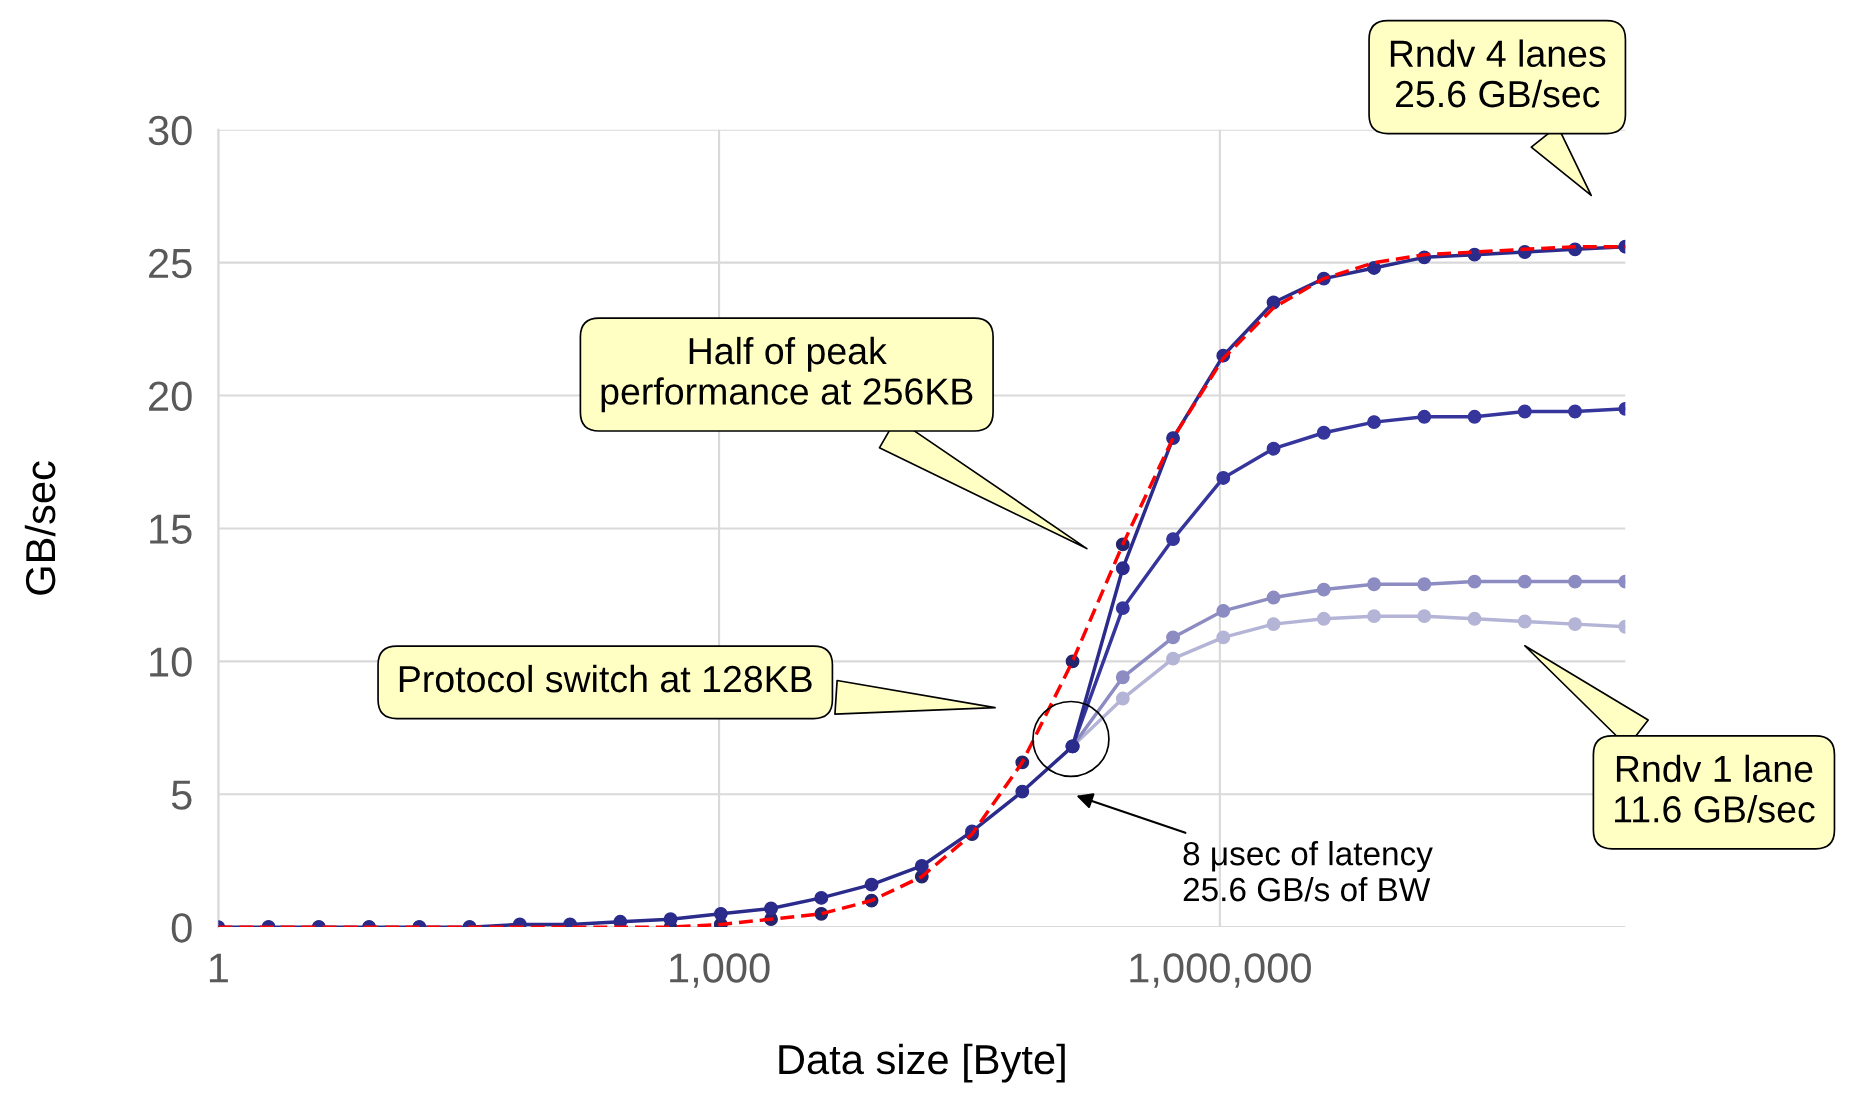 This screenshot has width=1866, height=1109. What do you see at coordinates (1220, 970) in the screenshot?
I see `x-tick-label: 1,000,000` at bounding box center [1220, 970].